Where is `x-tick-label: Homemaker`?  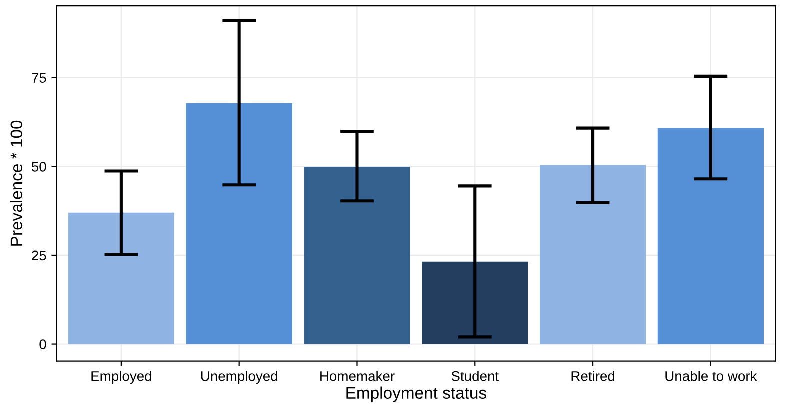 x-tick-label: Homemaker is located at coordinates (357, 376).